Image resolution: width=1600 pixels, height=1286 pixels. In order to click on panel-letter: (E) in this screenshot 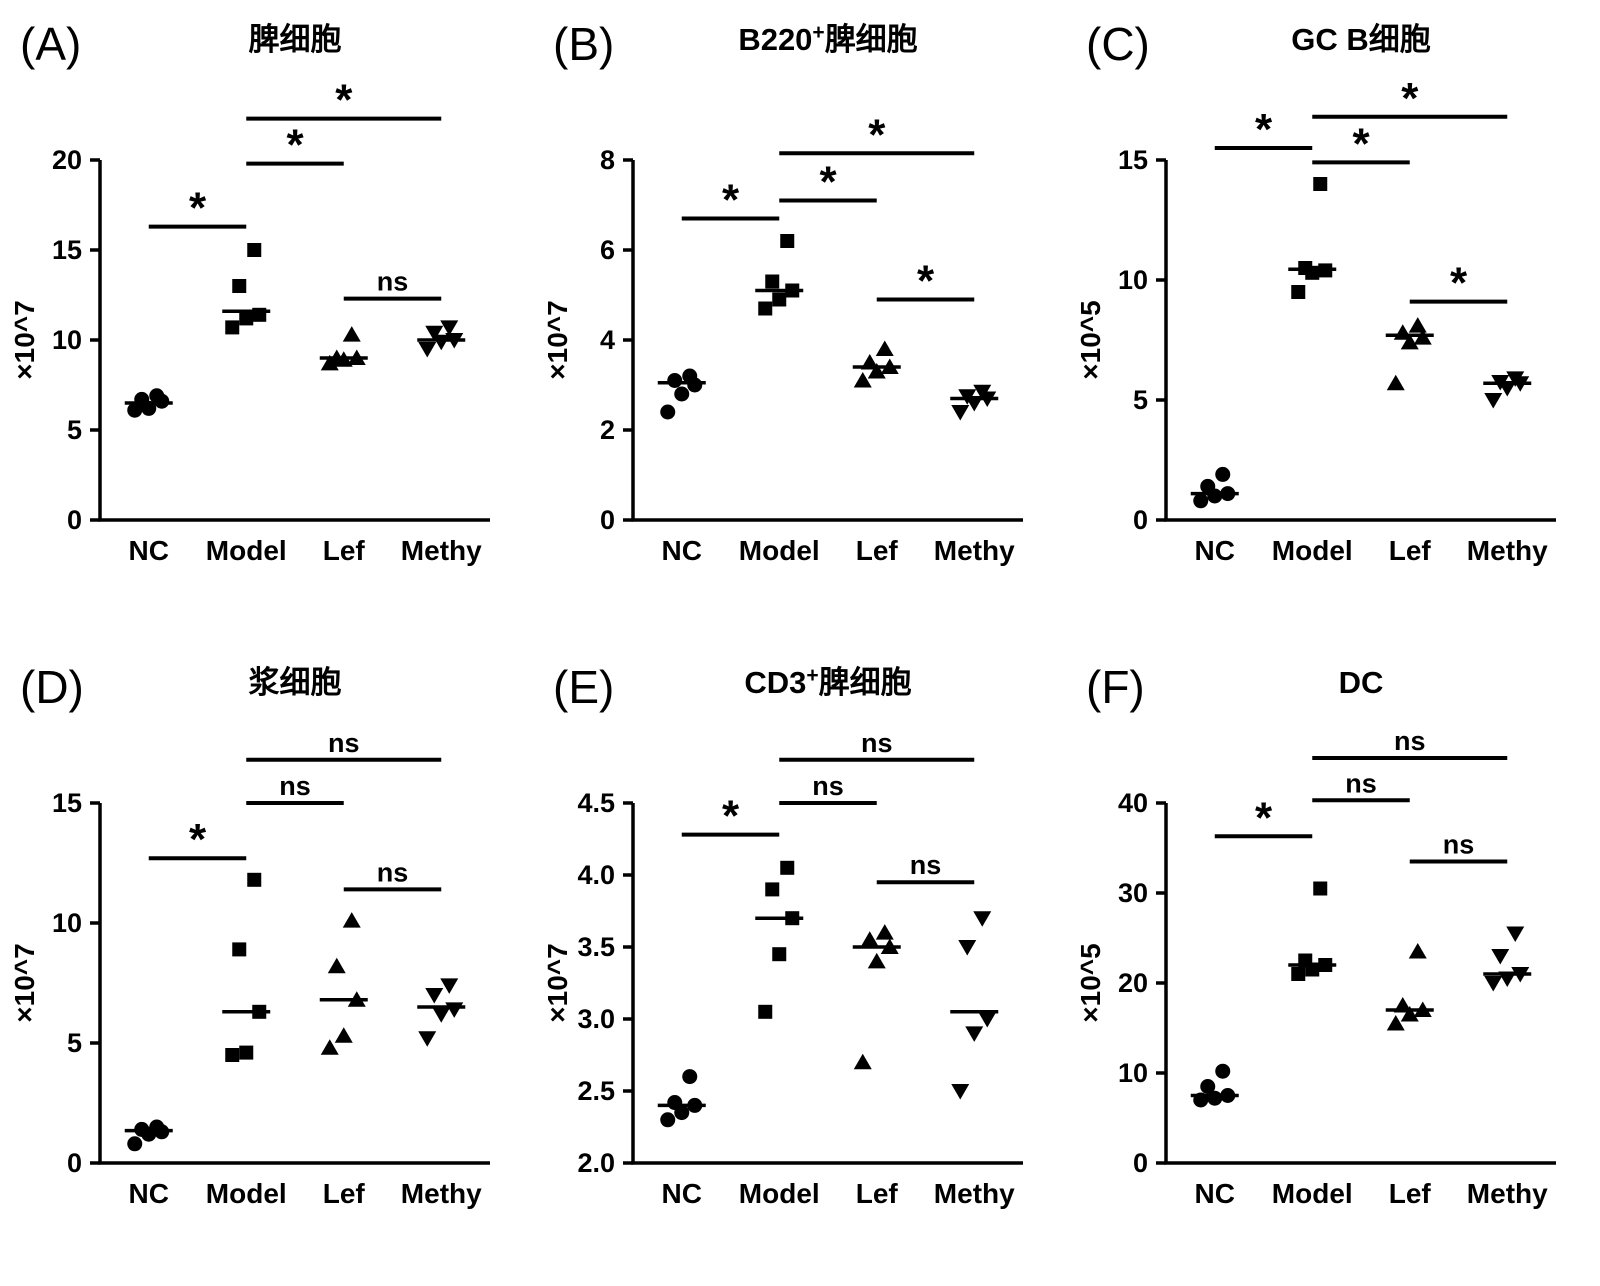, I will do `click(583, 687)`.